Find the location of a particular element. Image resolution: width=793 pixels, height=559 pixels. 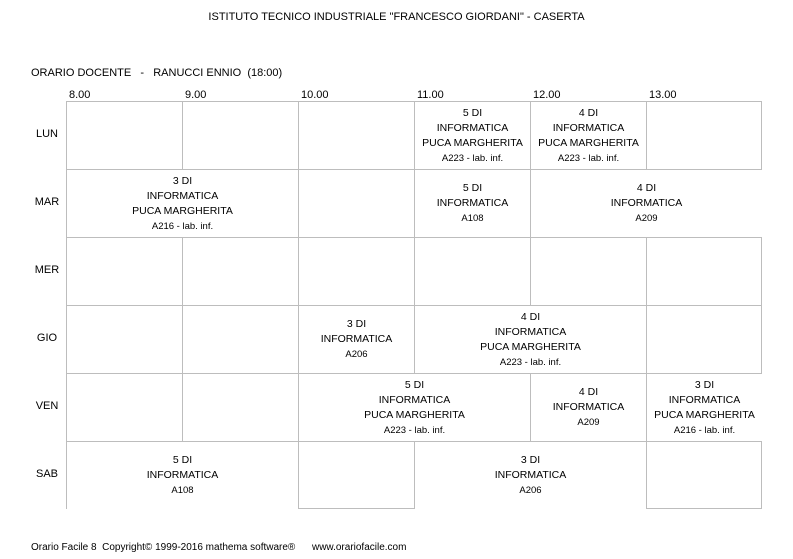

day-label: VEN is located at coordinates (47, 406).